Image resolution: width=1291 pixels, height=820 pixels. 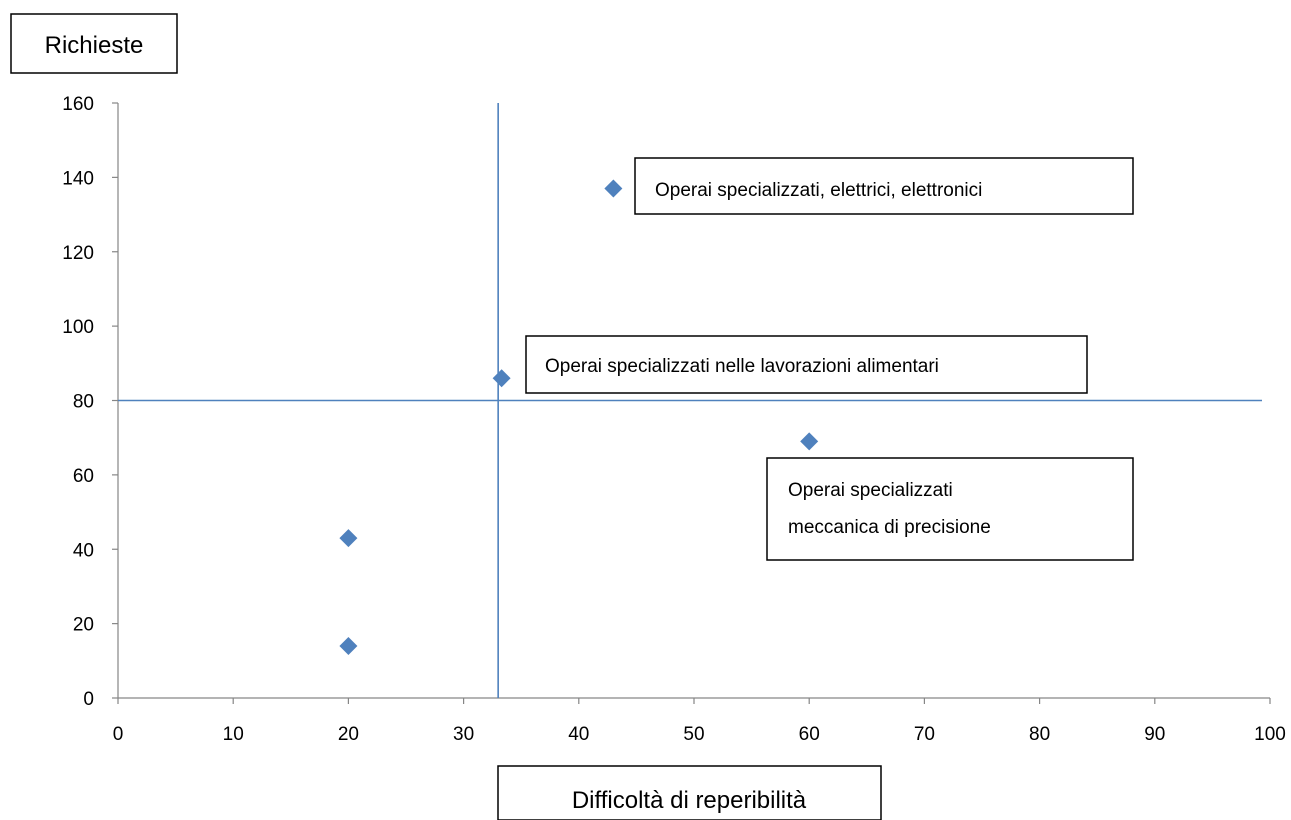 I want to click on x-tick-label: 90, so click(x=1154, y=734).